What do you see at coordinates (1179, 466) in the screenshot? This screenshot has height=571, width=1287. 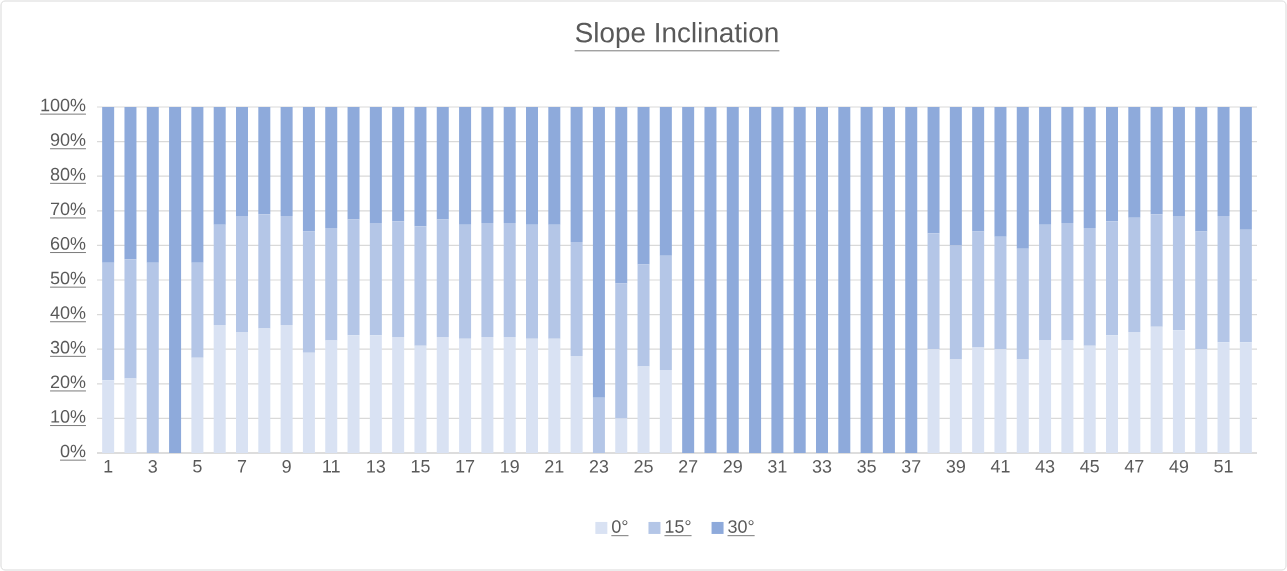 I see `x-tick-label: 49` at bounding box center [1179, 466].